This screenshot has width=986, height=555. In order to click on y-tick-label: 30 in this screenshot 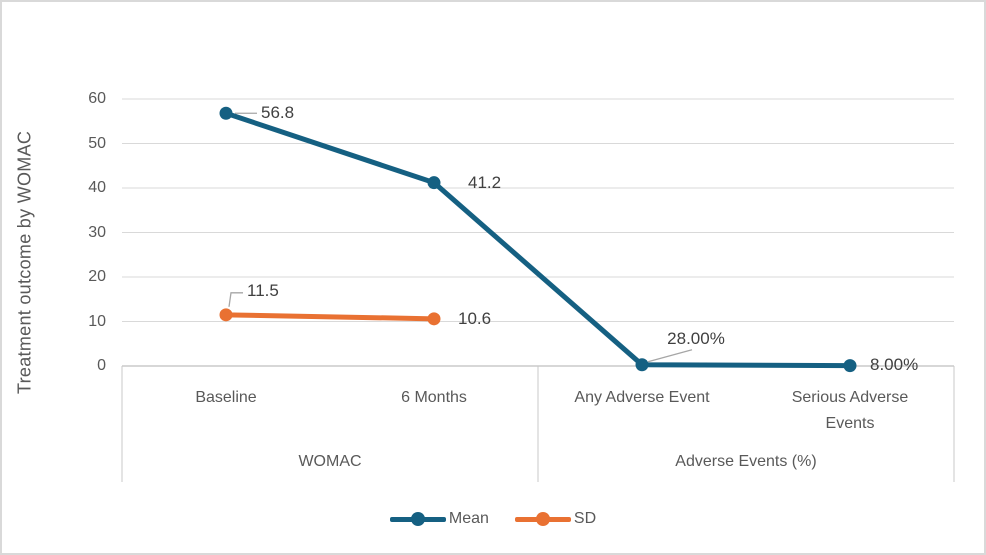, I will do `click(97, 232)`.